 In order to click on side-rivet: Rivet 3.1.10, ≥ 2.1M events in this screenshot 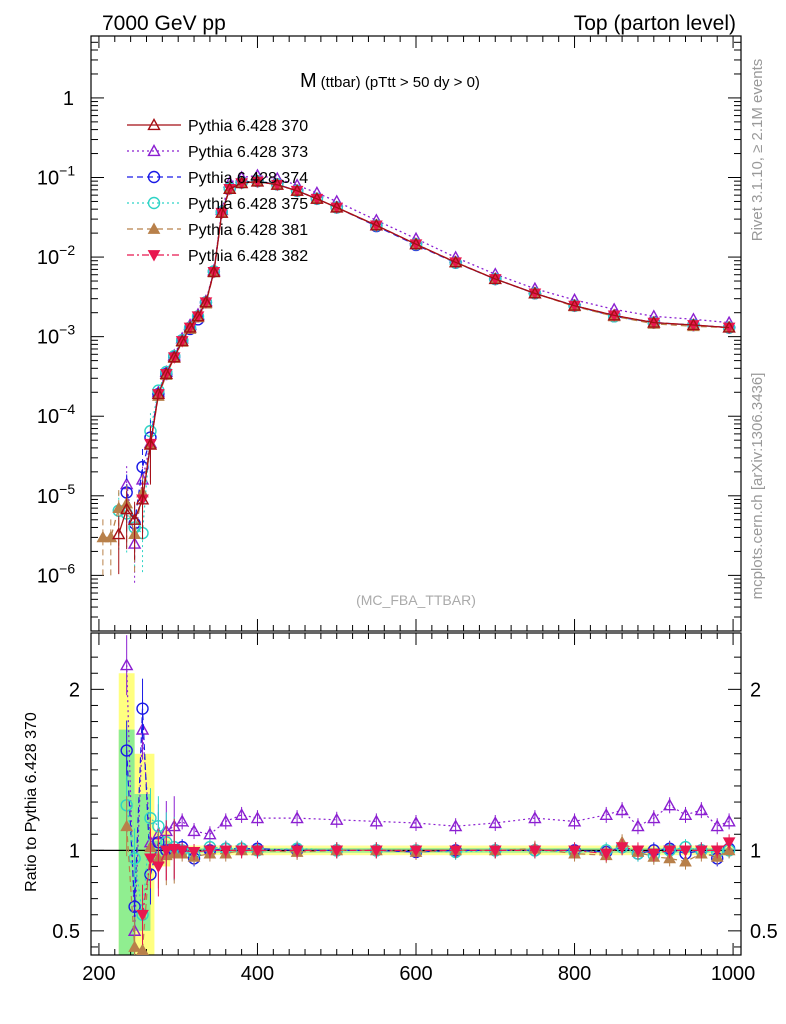, I will do `click(757, 150)`.